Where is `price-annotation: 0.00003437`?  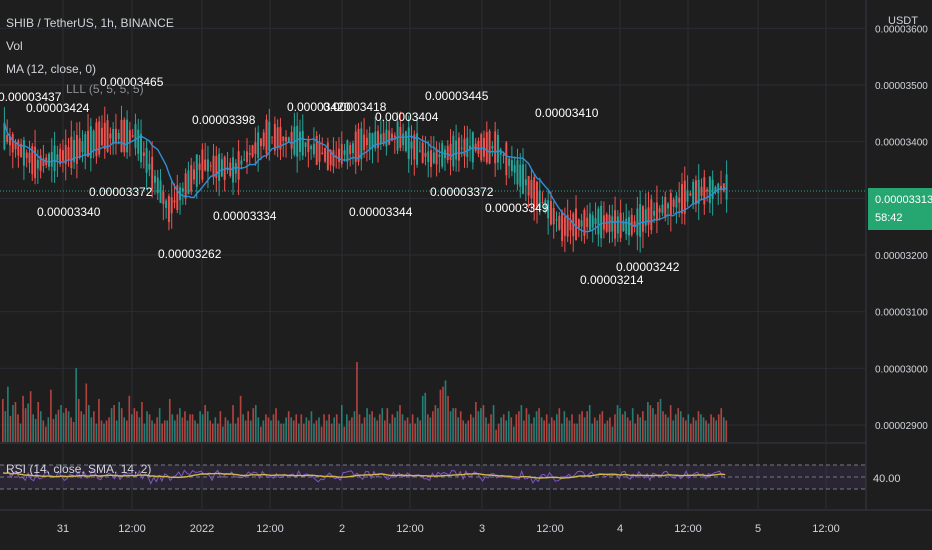 price-annotation: 0.00003437 is located at coordinates (31, 97).